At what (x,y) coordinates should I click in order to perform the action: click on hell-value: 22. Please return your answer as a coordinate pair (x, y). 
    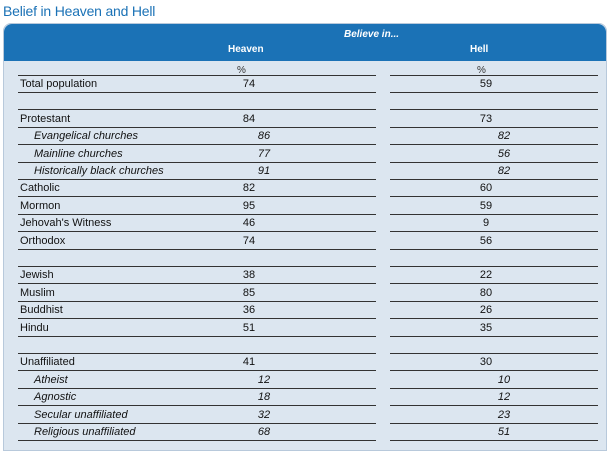
    Looking at the image, I should click on (486, 275).